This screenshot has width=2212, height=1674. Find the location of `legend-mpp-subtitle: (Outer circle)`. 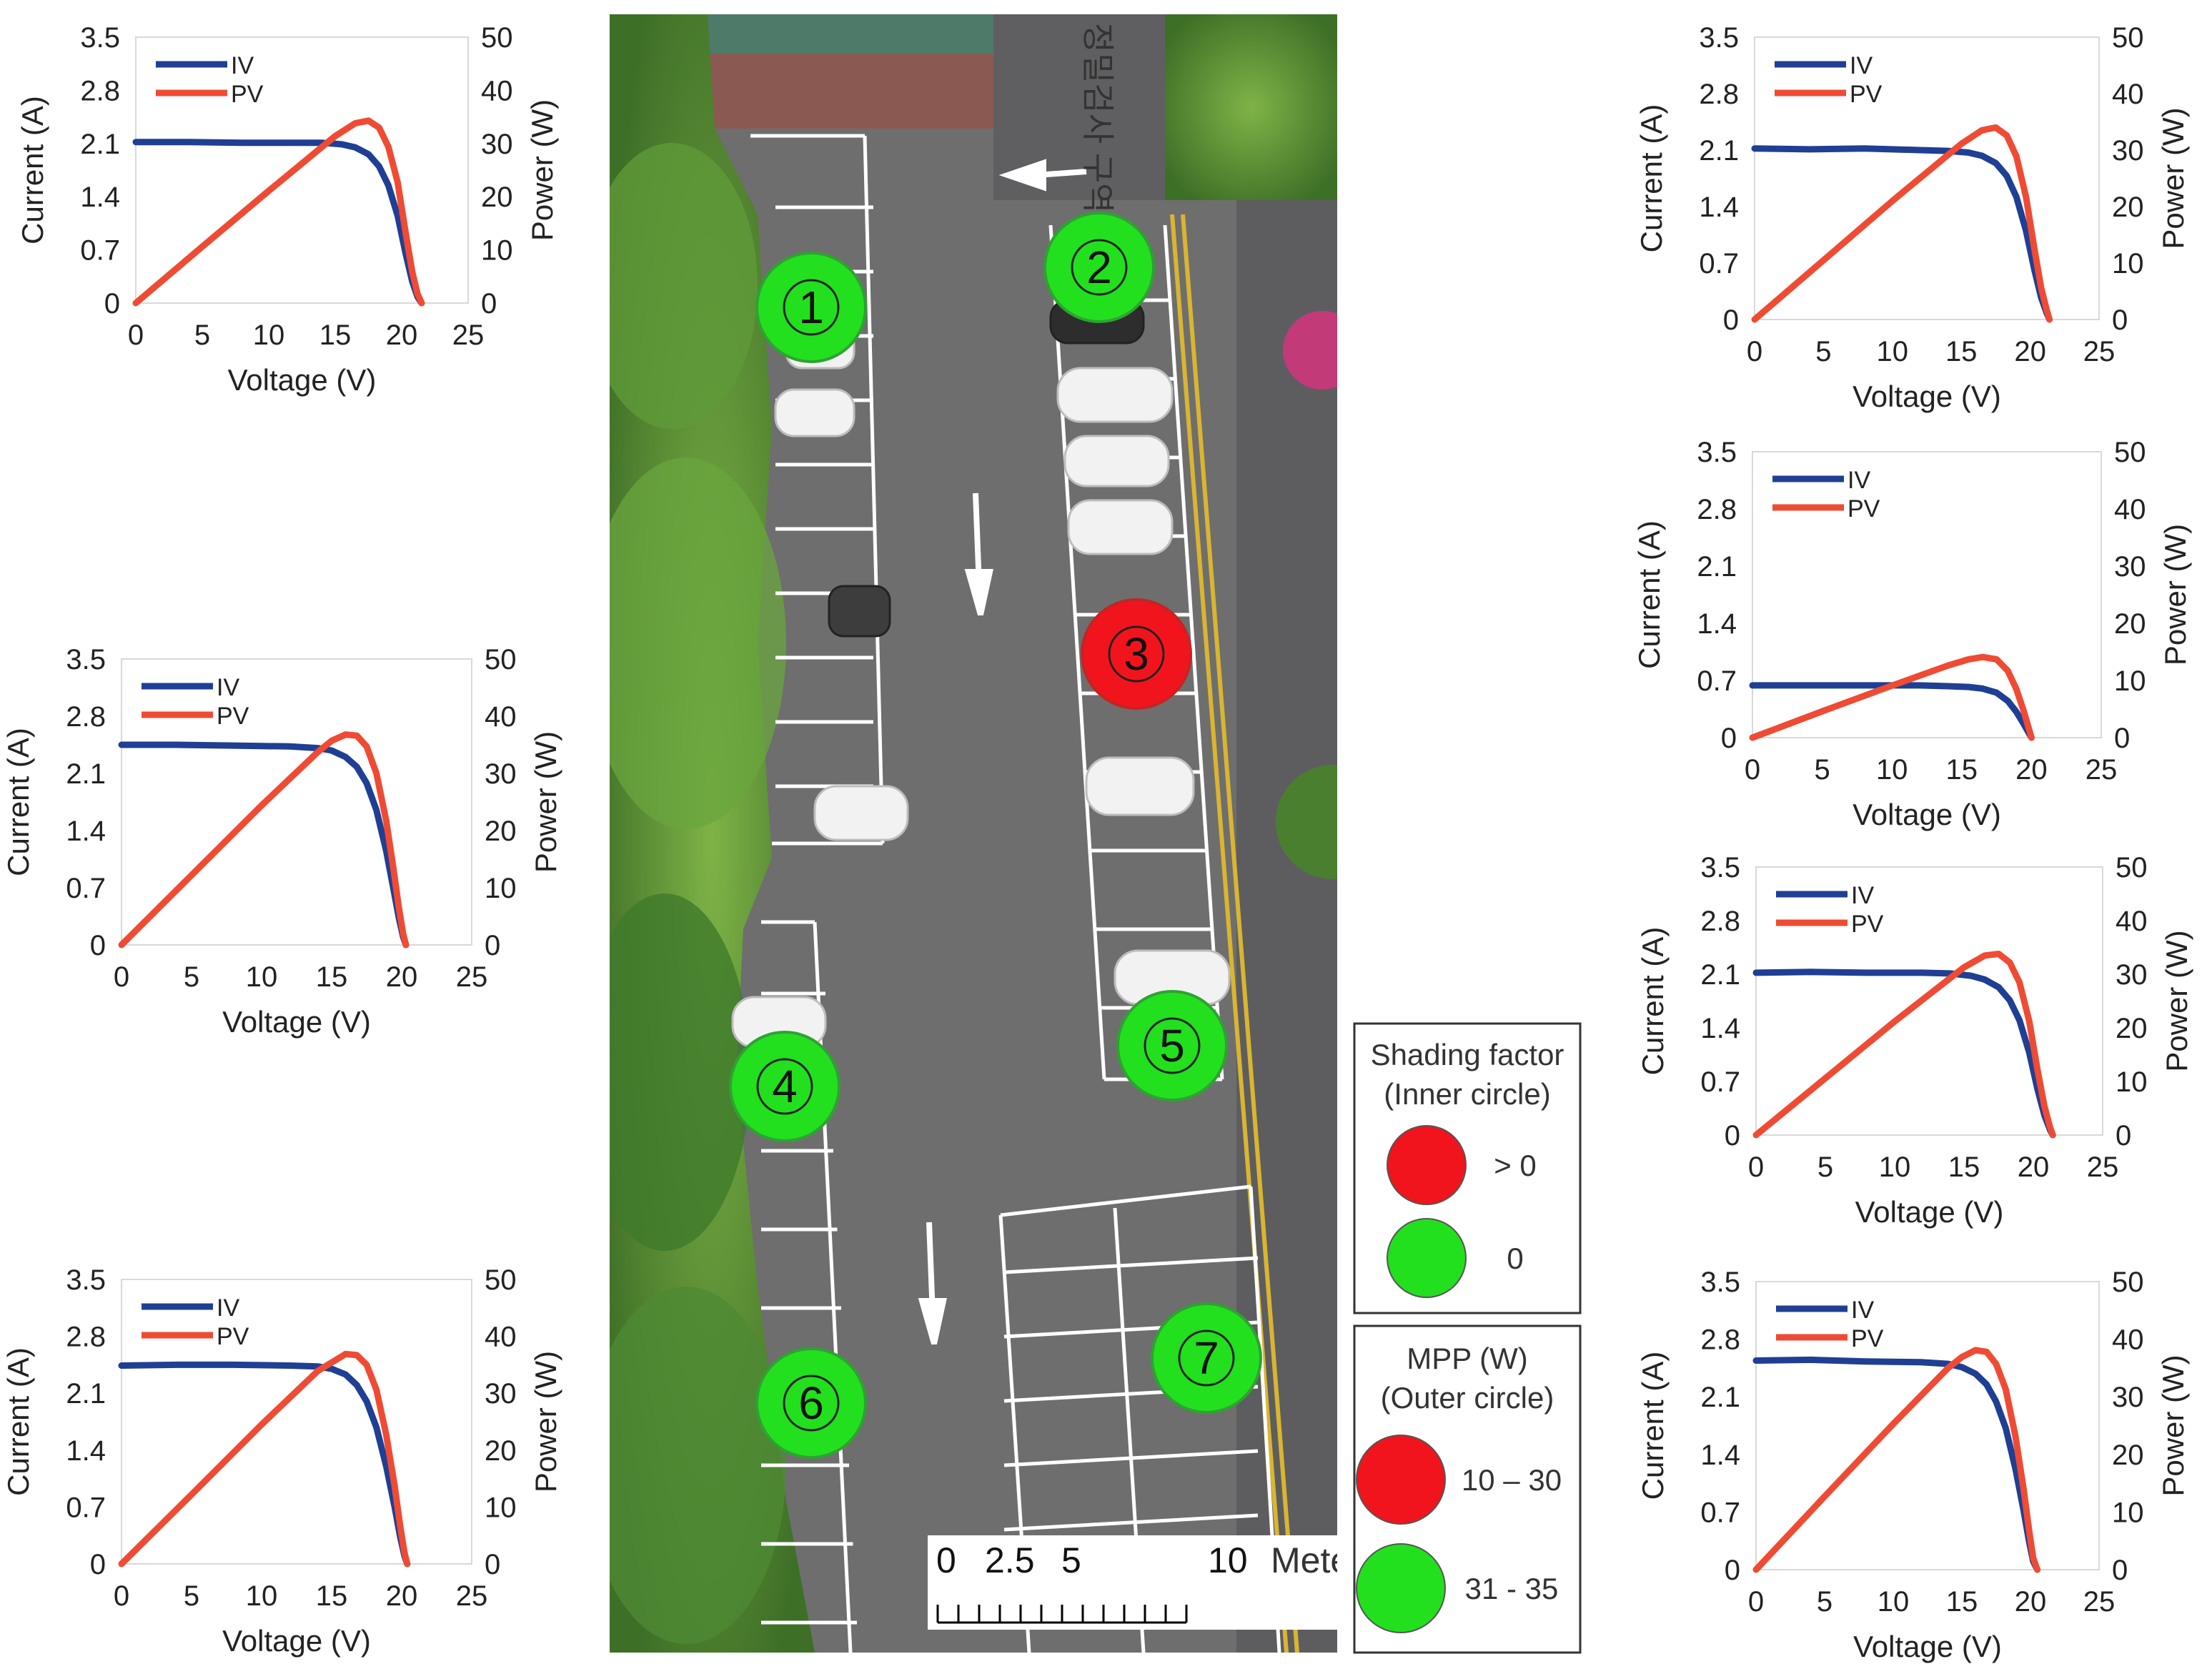

legend-mpp-subtitle: (Outer circle) is located at coordinates (1467, 1398).